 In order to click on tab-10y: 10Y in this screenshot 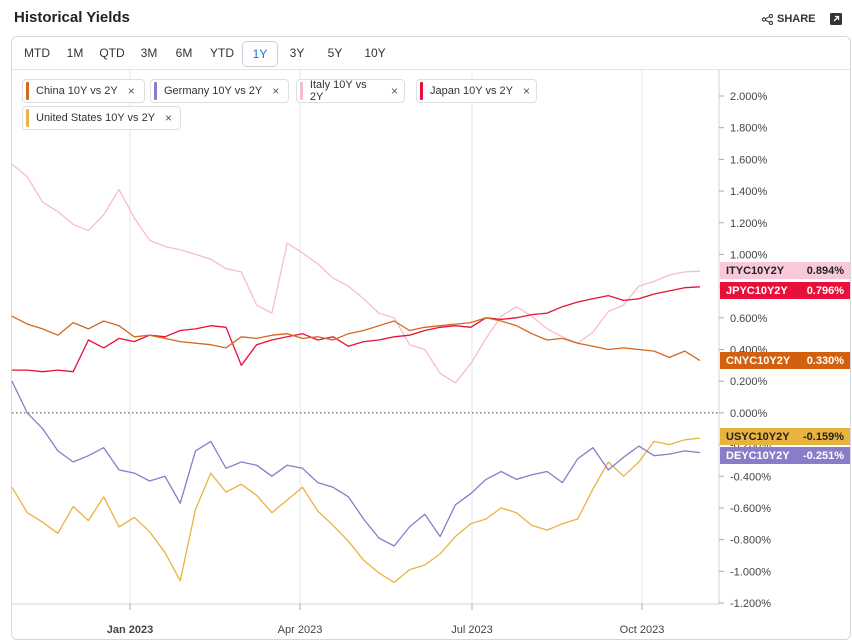, I will do `click(375, 53)`.